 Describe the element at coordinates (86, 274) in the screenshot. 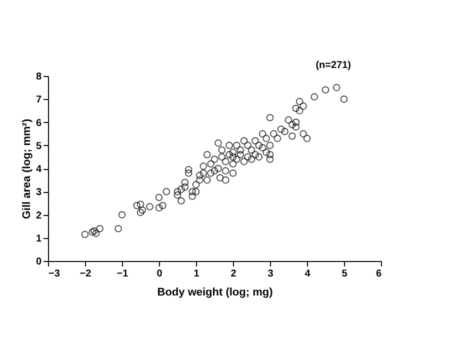

I see `x-tick-label: −2` at that location.